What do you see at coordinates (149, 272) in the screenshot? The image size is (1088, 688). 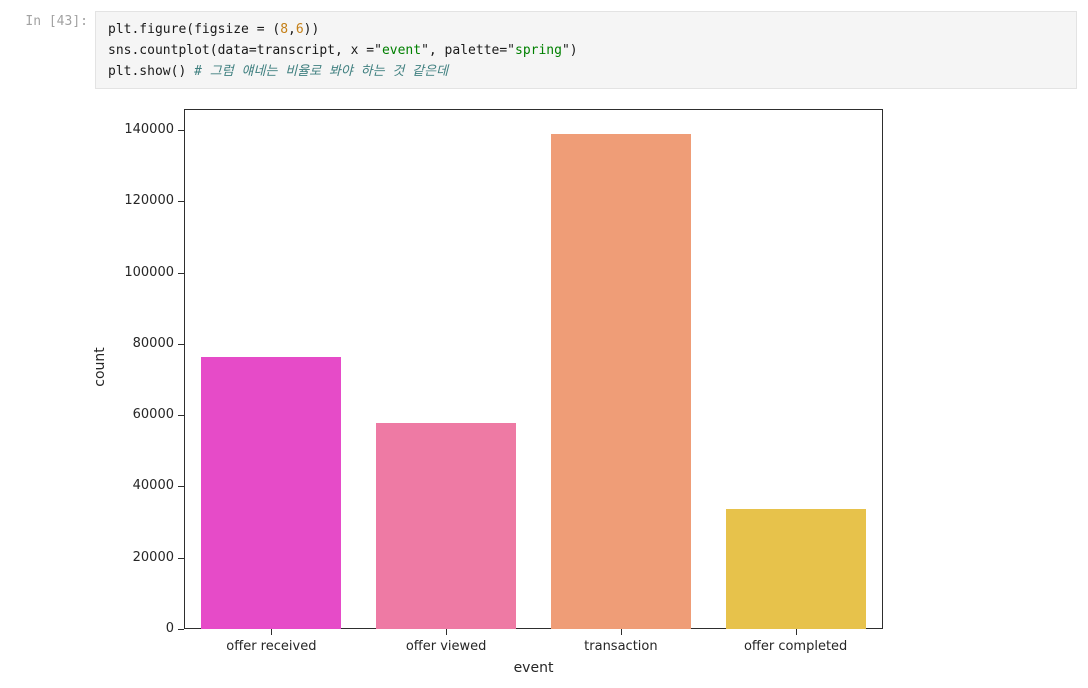 I see `y-tick-label: 100000` at bounding box center [149, 272].